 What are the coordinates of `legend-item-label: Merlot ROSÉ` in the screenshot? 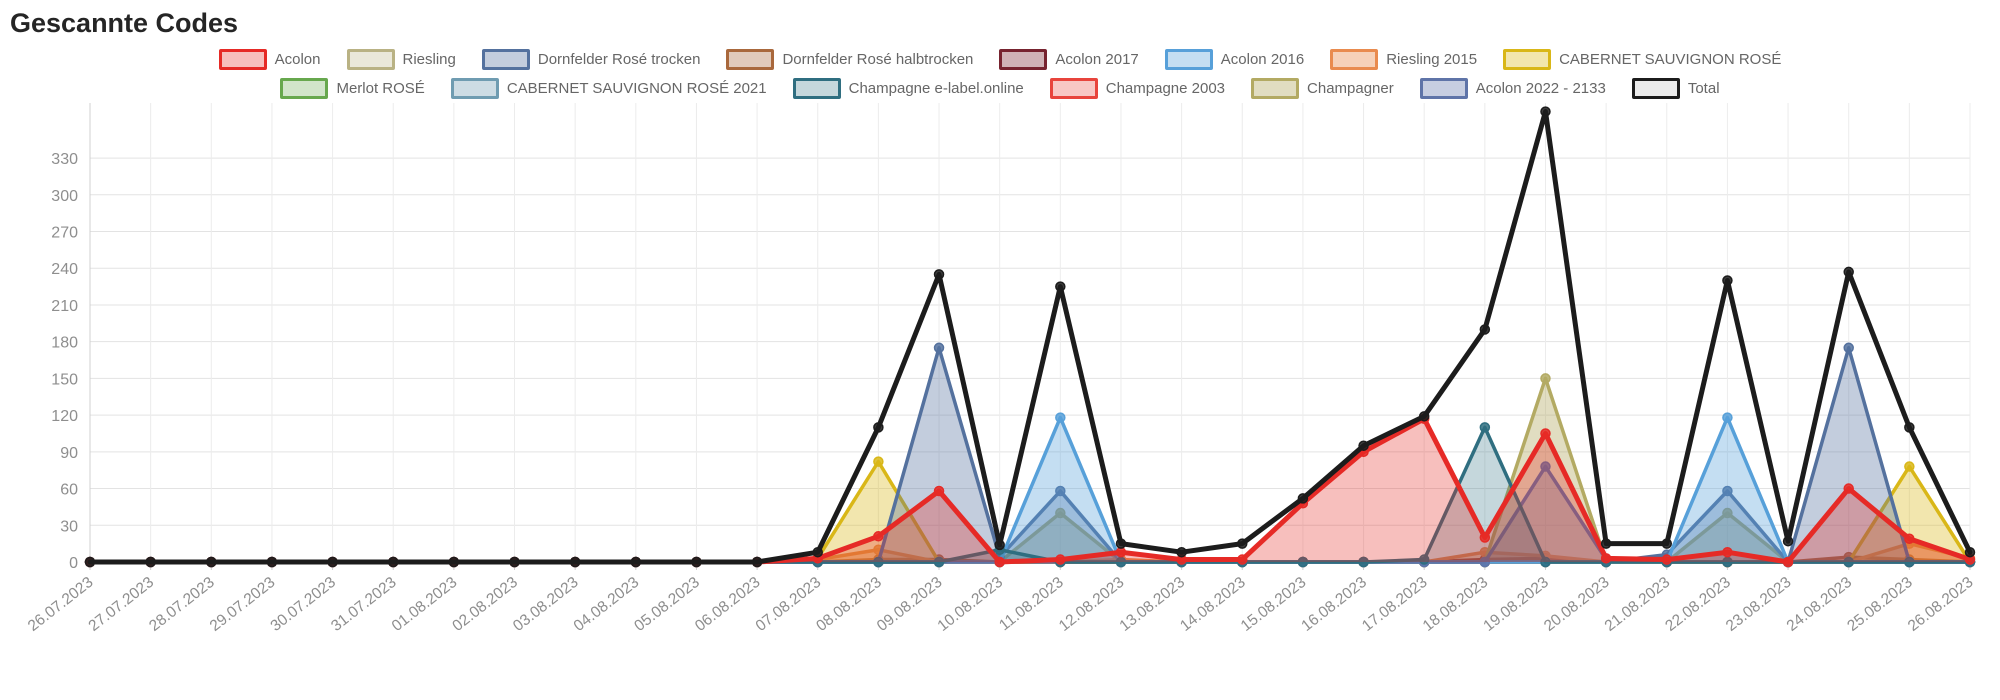 It's located at (380, 88).